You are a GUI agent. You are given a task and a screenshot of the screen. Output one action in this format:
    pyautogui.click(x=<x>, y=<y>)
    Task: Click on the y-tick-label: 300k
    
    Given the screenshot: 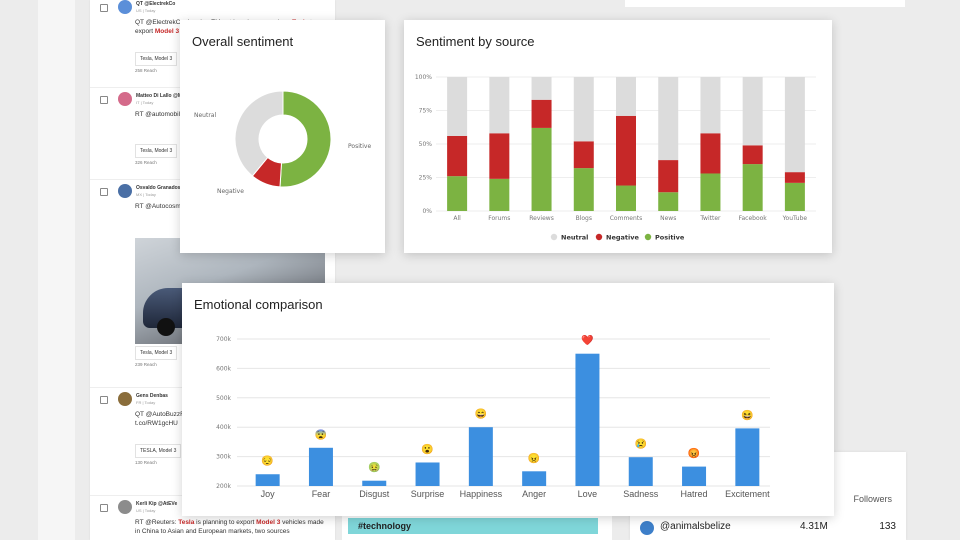 What is the action you would take?
    pyautogui.click(x=223, y=457)
    